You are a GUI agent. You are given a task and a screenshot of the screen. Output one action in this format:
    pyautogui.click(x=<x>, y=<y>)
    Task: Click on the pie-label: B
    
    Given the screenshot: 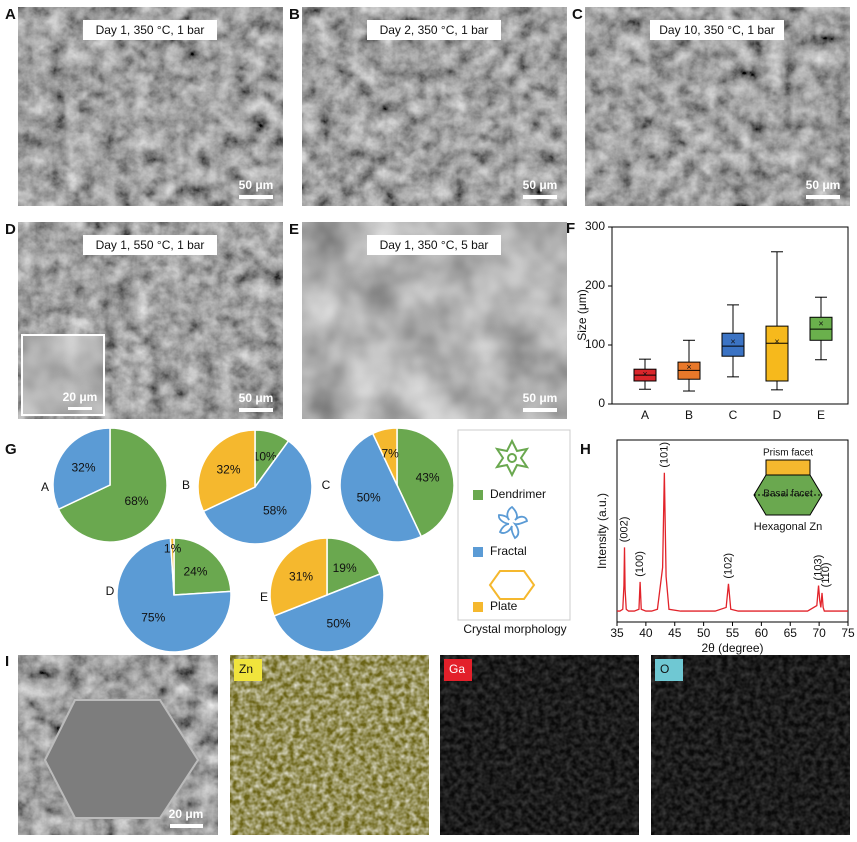 What is the action you would take?
    pyautogui.click(x=186, y=485)
    